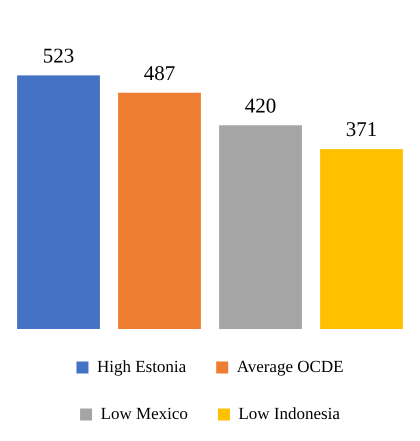  Describe the element at coordinates (290, 366) in the screenshot. I see `legend-label: Average OCDE` at that location.